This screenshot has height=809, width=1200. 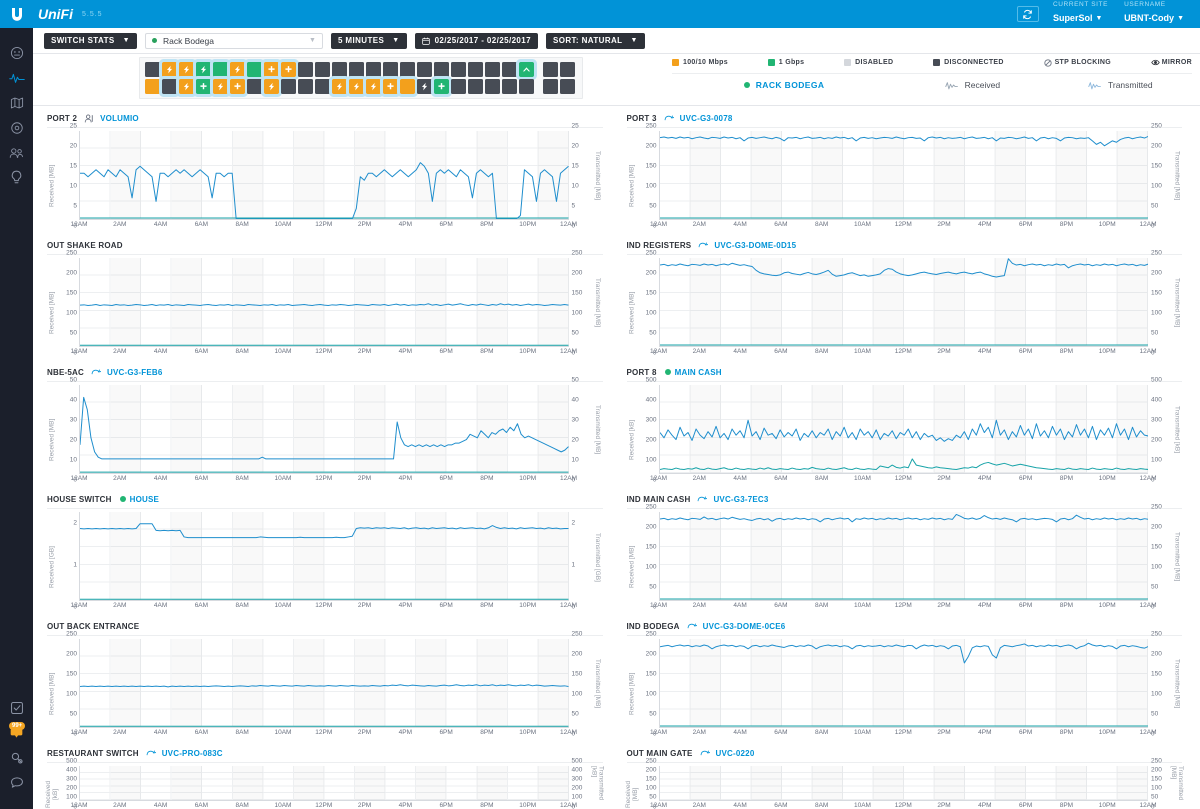 What do you see at coordinates (144, 499) in the screenshot?
I see `chart-panel-subtitle: HOUSE` at bounding box center [144, 499].